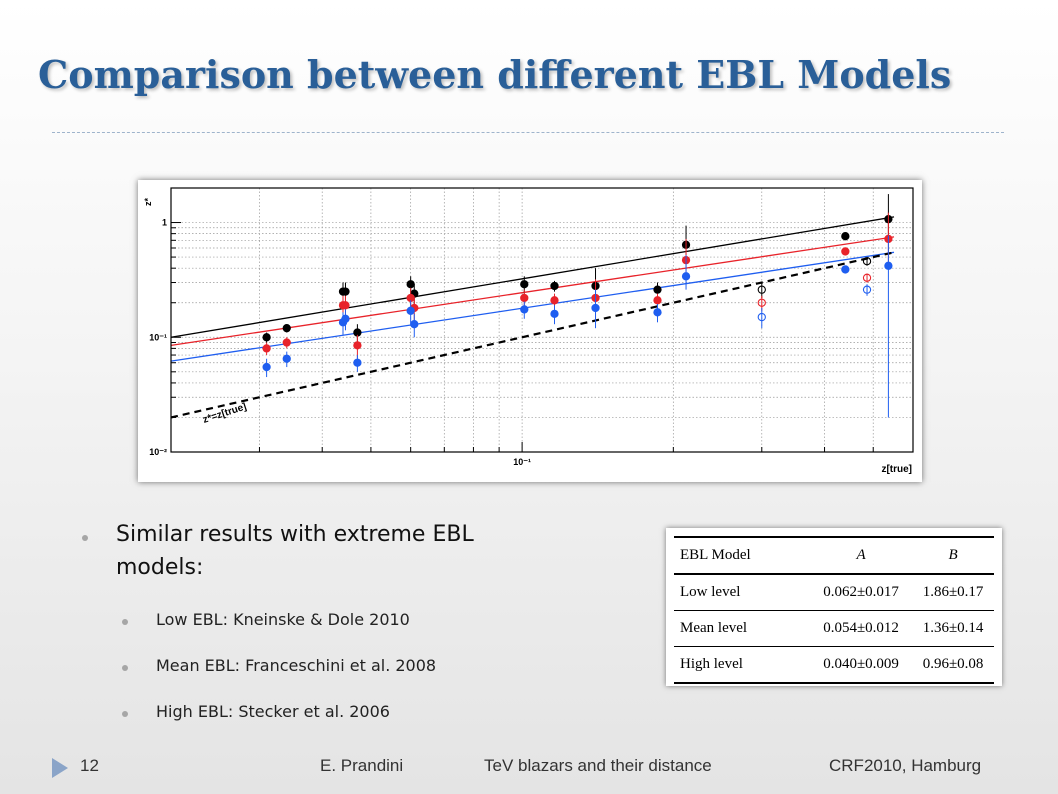  I want to click on cell-b: 0.96±0.08, so click(953, 664).